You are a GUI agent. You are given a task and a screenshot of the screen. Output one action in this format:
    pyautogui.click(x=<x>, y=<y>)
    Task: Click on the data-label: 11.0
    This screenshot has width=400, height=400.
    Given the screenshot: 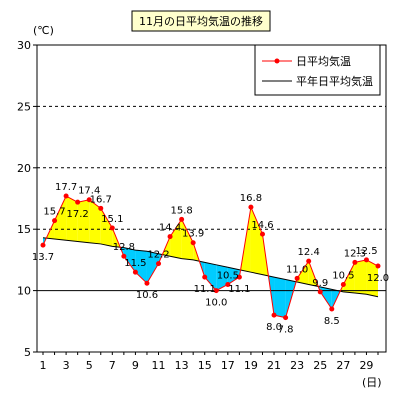 What is the action you would take?
    pyautogui.click(x=297, y=269)
    